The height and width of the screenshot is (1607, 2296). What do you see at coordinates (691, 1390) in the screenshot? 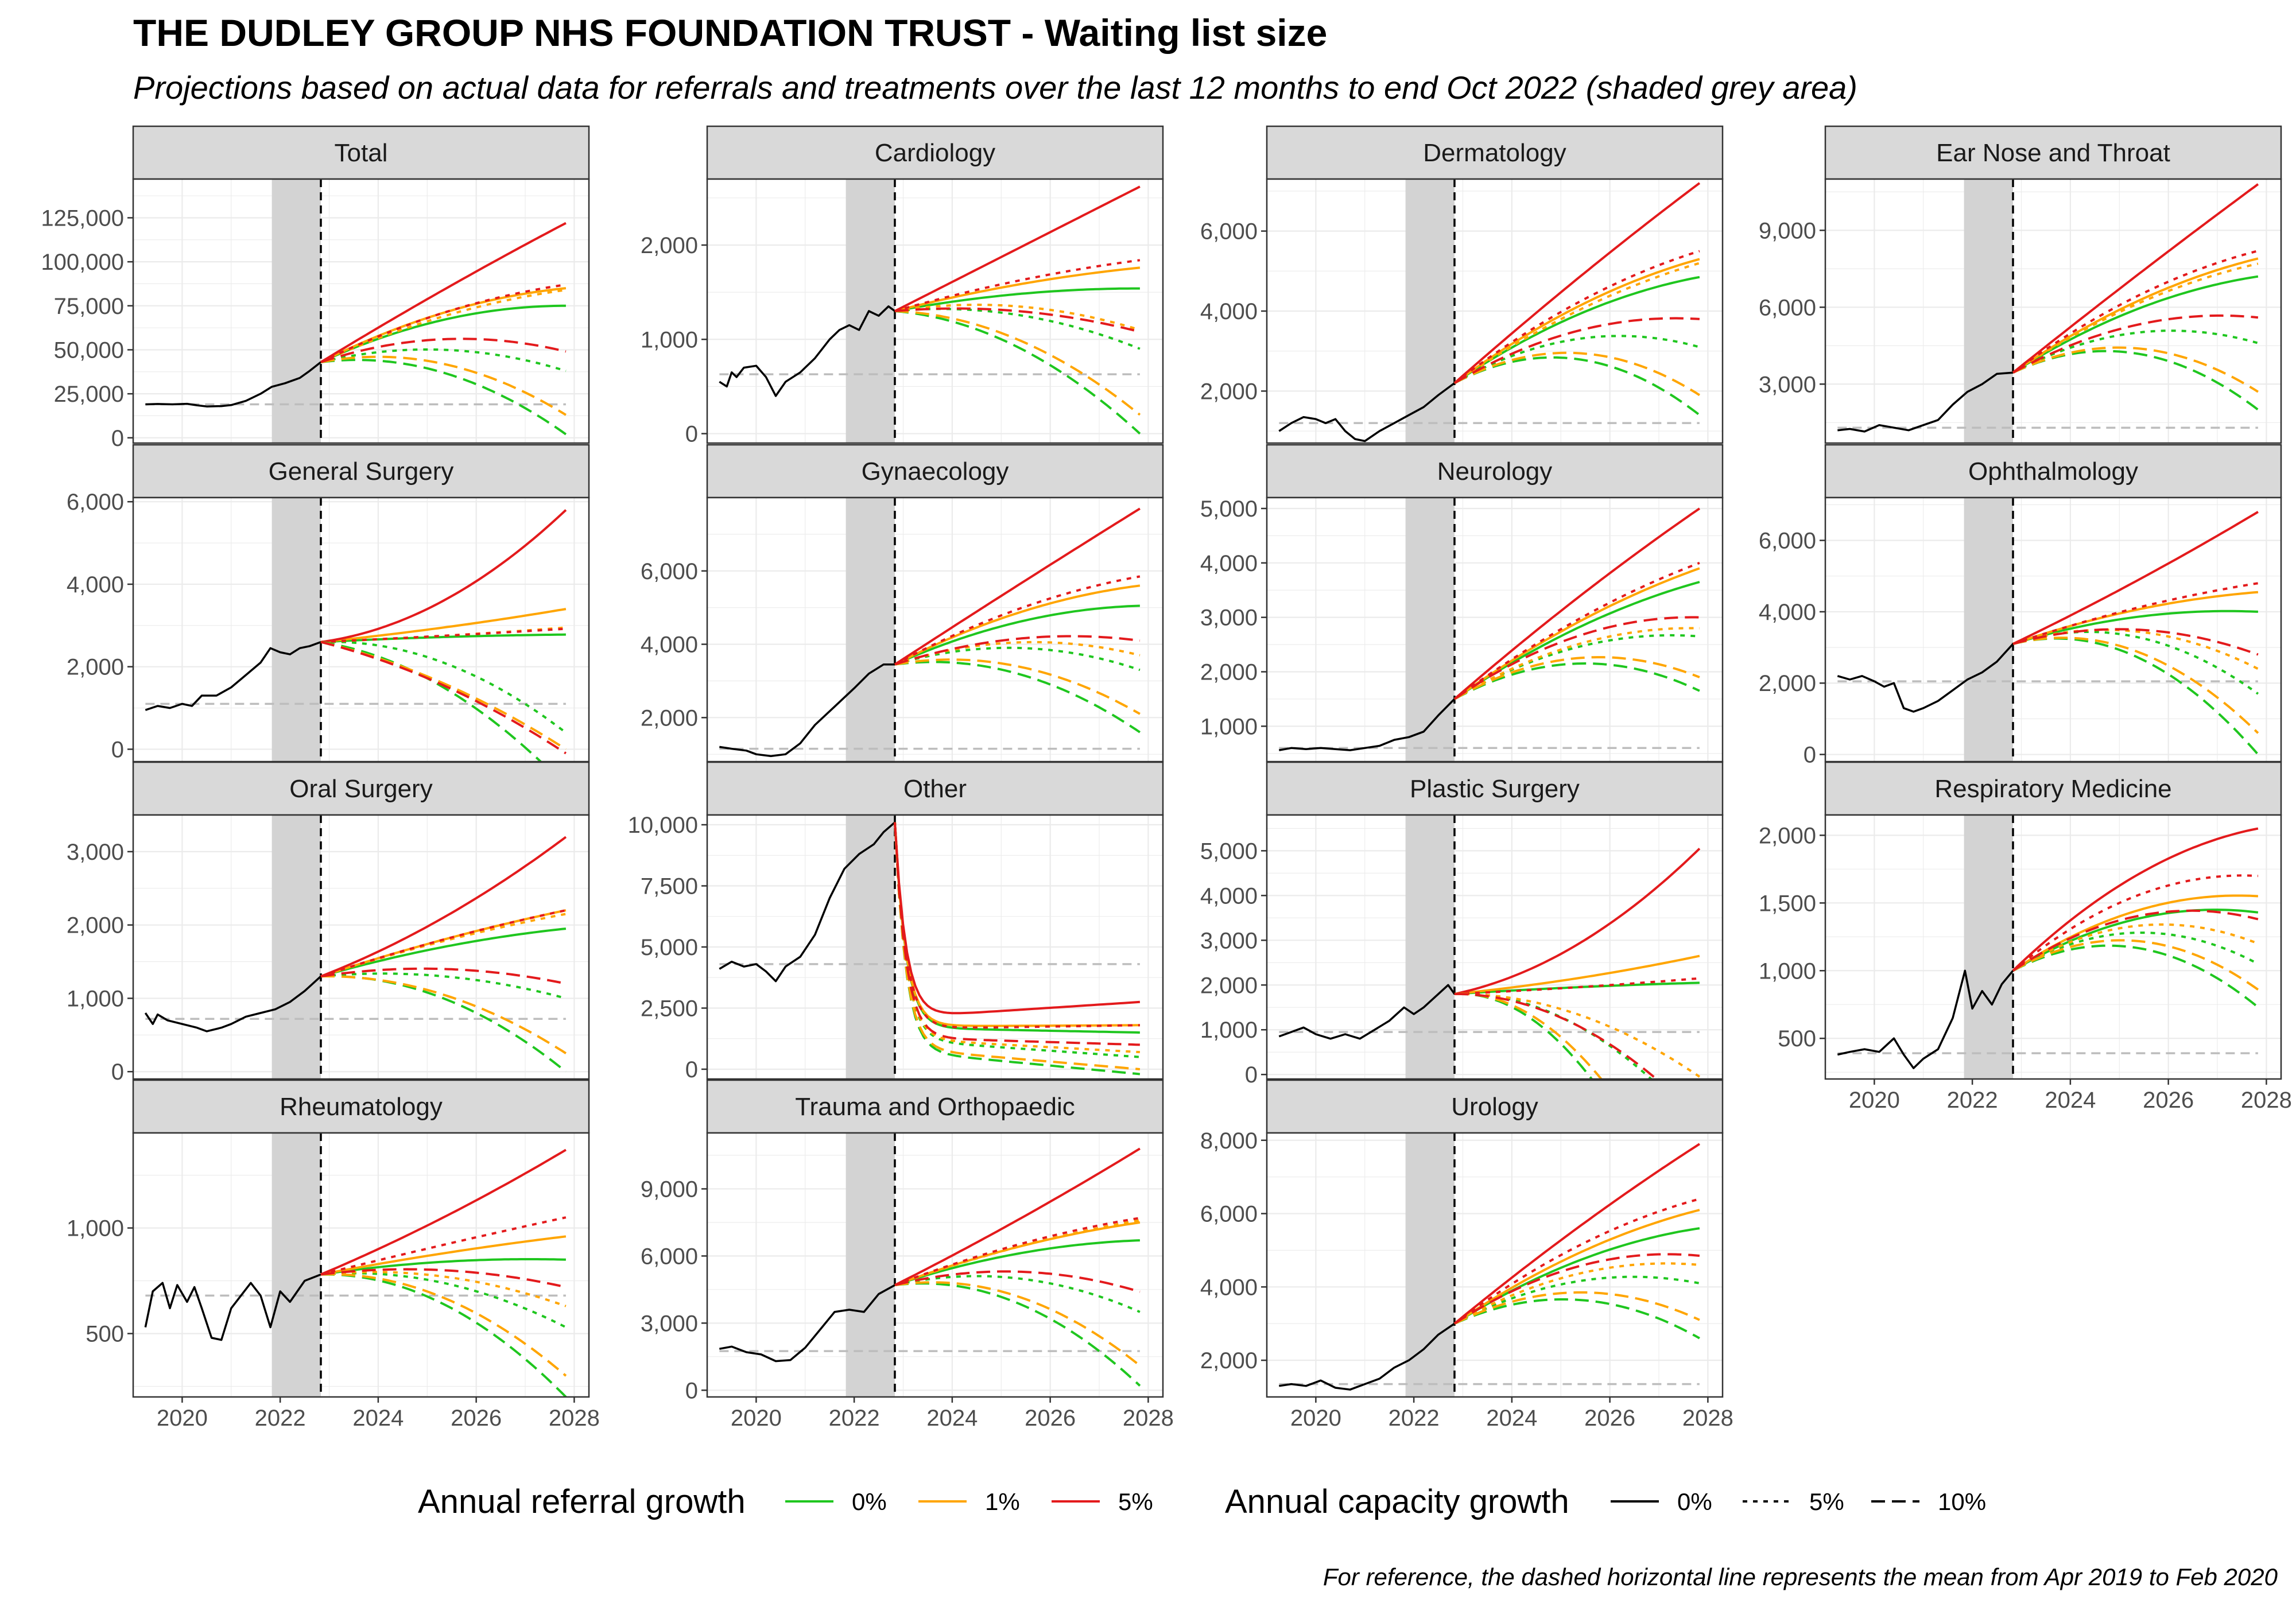
I see `y-tick-label: 0` at bounding box center [691, 1390].